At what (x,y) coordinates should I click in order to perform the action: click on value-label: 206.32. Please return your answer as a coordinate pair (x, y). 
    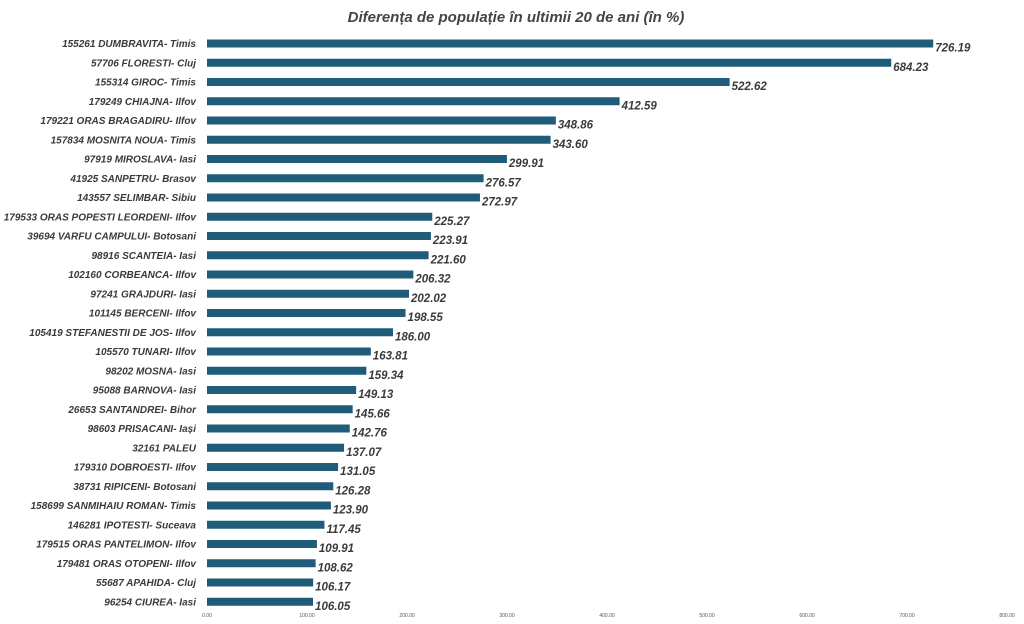
    Looking at the image, I should click on (432, 280).